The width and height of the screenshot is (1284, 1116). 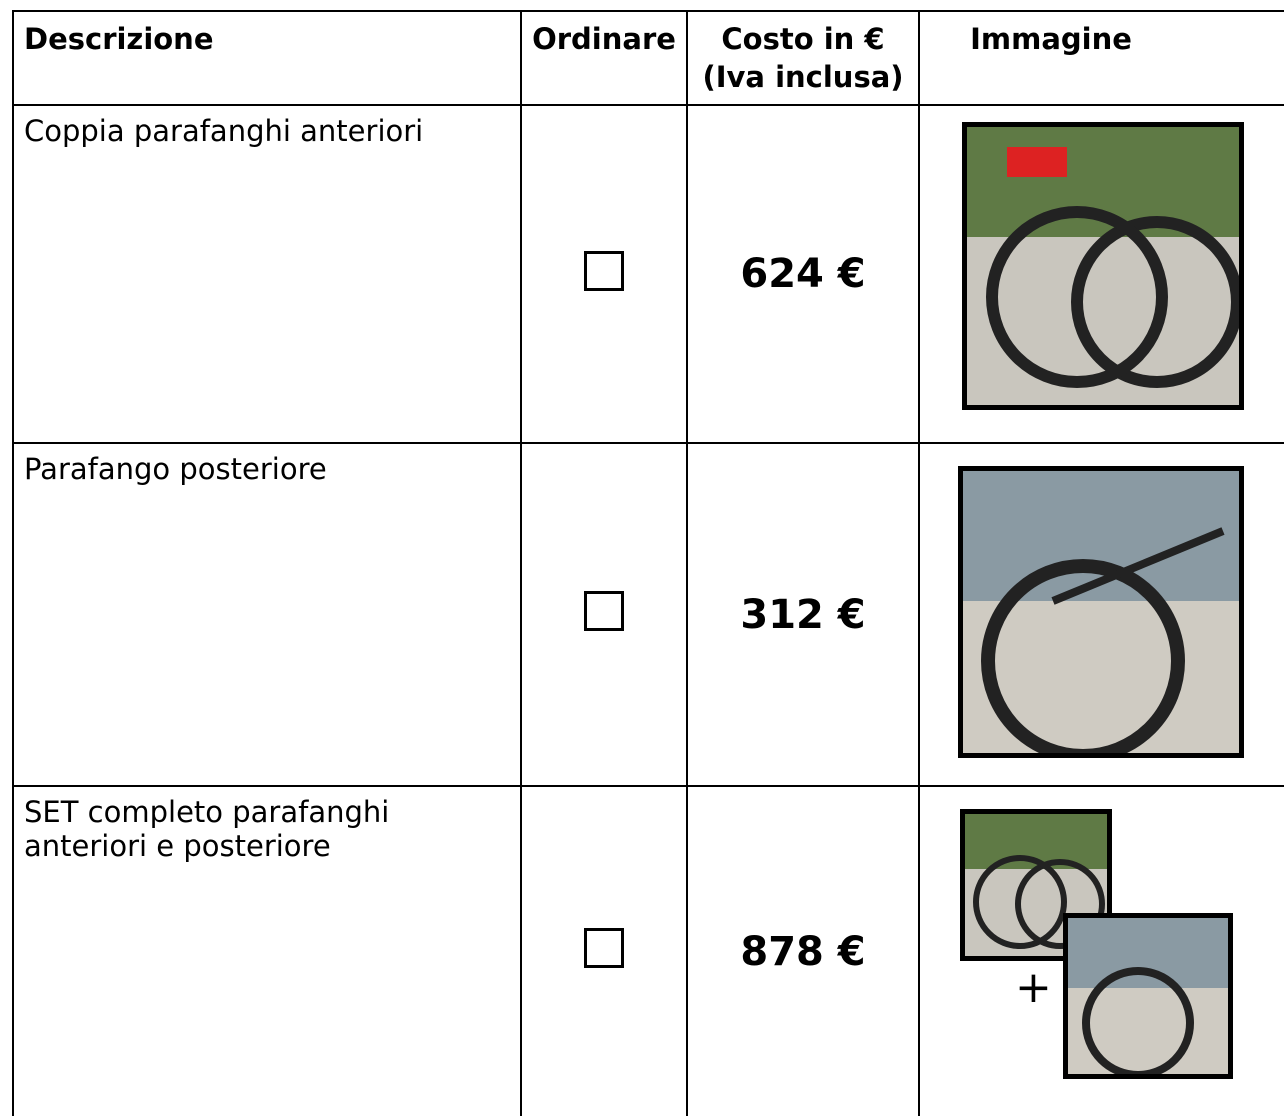 I want to click on price: 312 €, so click(x=803, y=614).